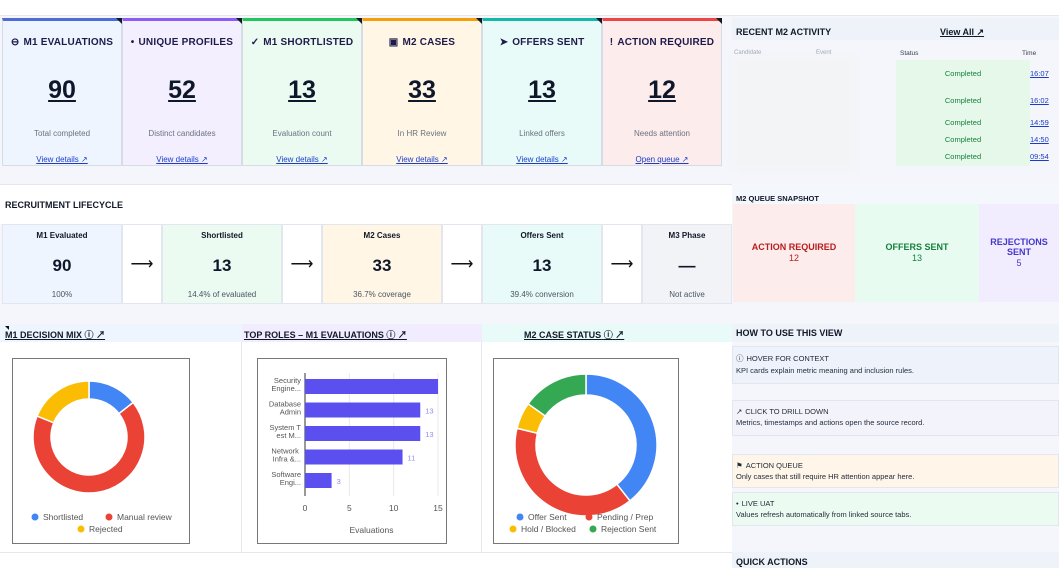  What do you see at coordinates (895, 194) in the screenshot?
I see `queue-header-bar` at bounding box center [895, 194].